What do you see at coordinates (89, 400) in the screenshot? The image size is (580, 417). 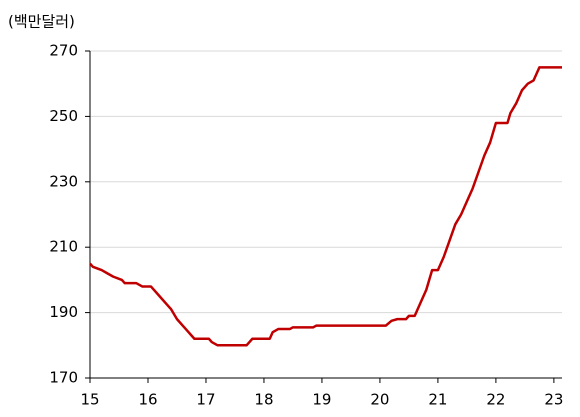 I see `x-tick-label: 15` at bounding box center [89, 400].